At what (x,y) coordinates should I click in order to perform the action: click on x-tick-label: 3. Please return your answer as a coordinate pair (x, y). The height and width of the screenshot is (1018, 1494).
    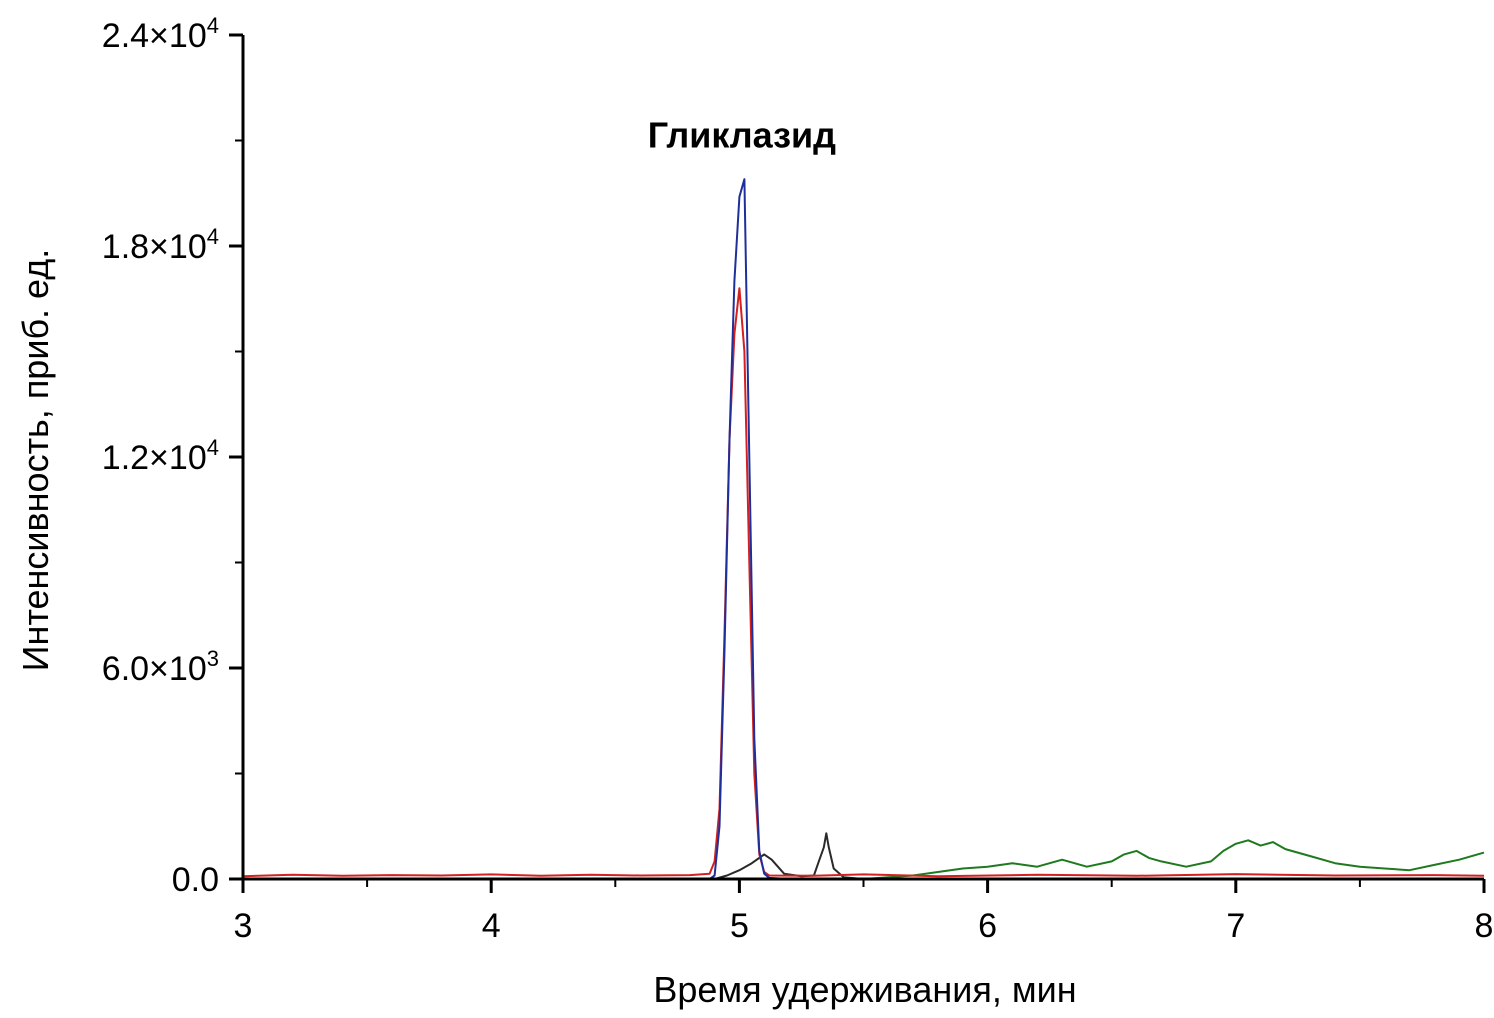
    Looking at the image, I should click on (243, 926).